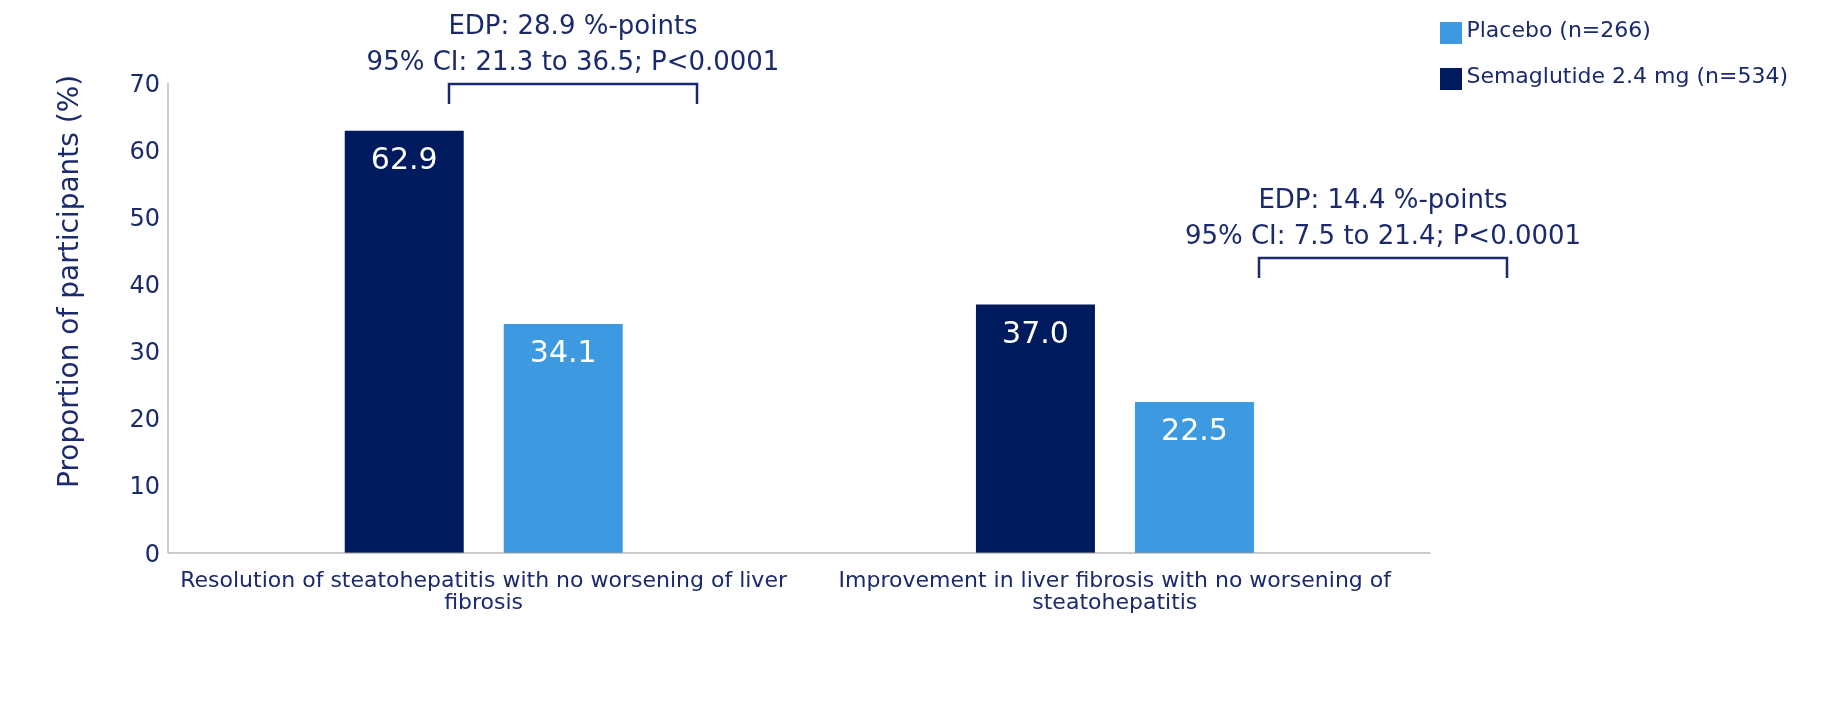 Image resolution: width=1826 pixels, height=727 pixels. What do you see at coordinates (144, 217) in the screenshot?
I see `y-tick-label: 50` at bounding box center [144, 217].